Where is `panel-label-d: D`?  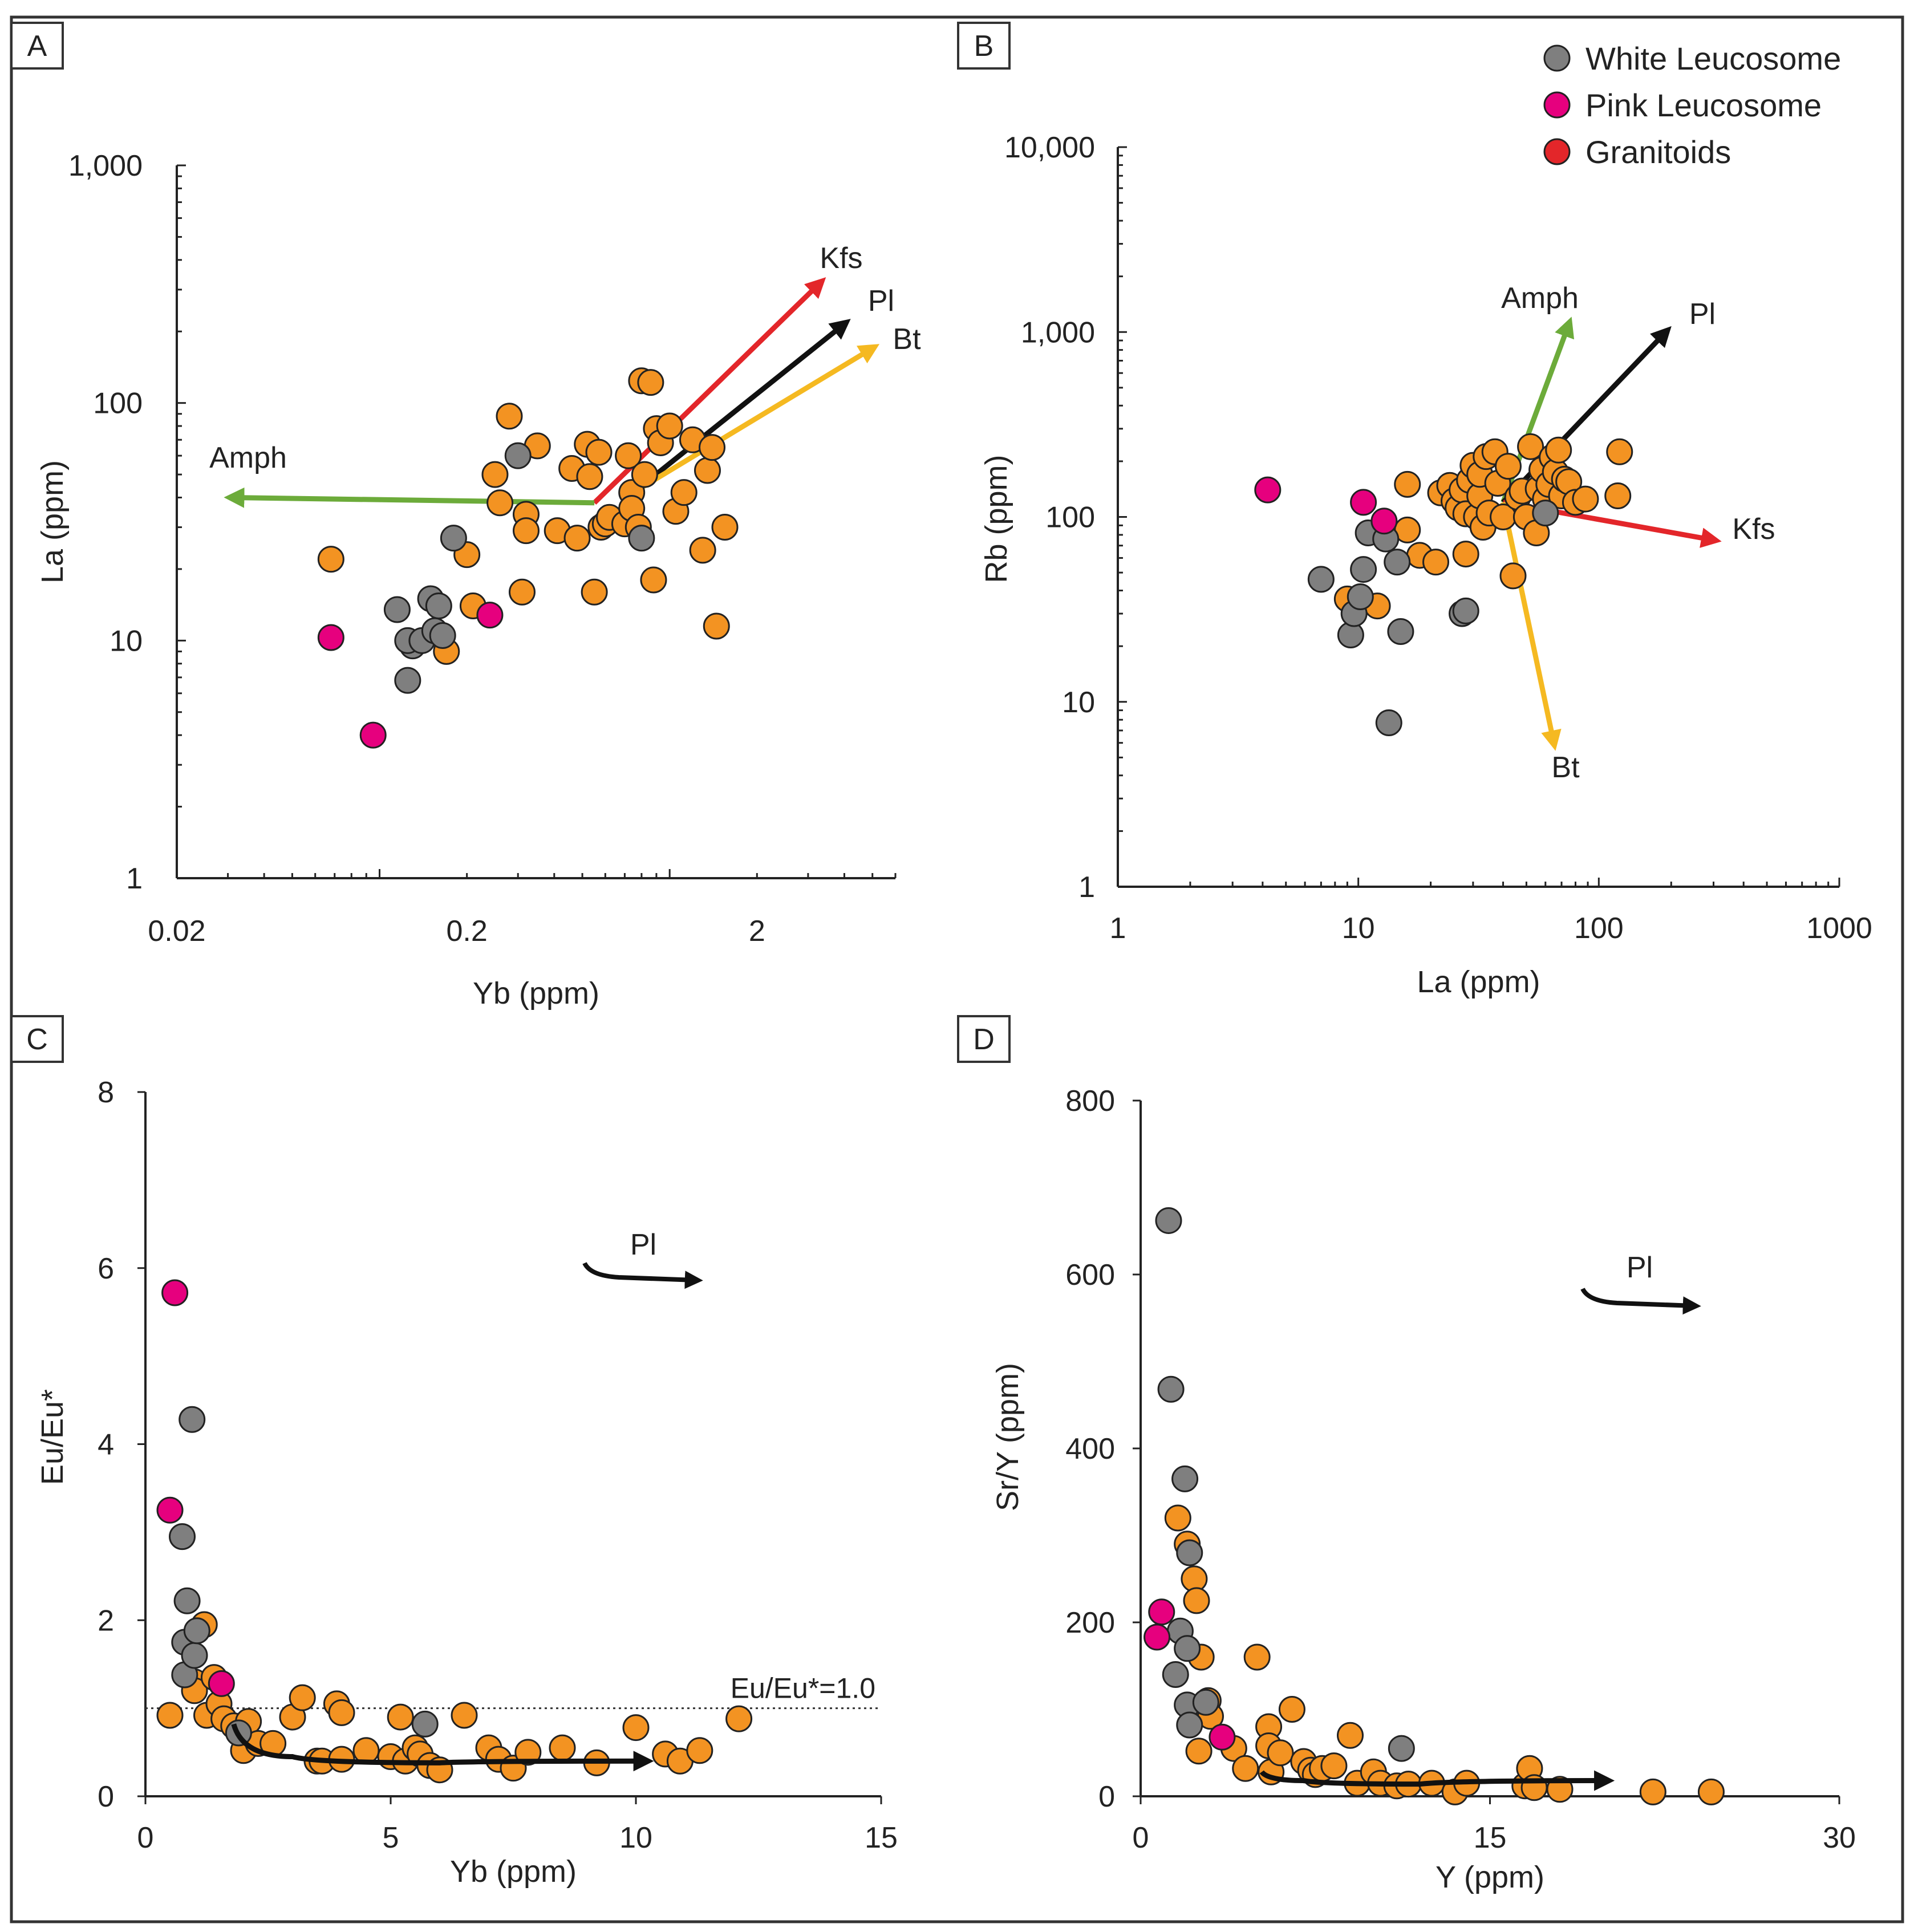
panel-label-d: D is located at coordinates (984, 1039).